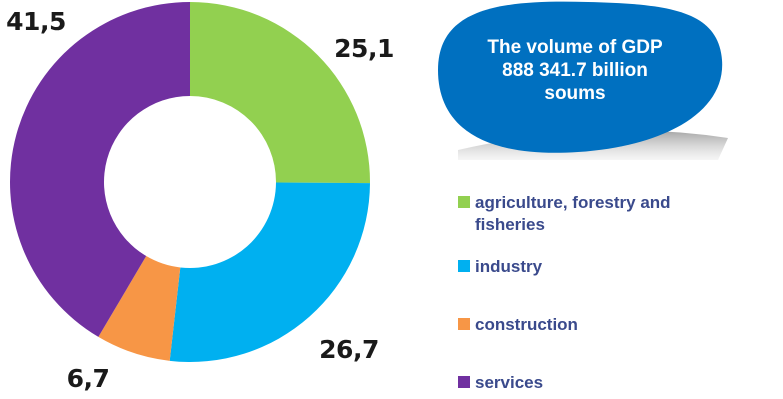  Describe the element at coordinates (36, 21) in the screenshot. I see `data-label-services: 41,5` at that location.